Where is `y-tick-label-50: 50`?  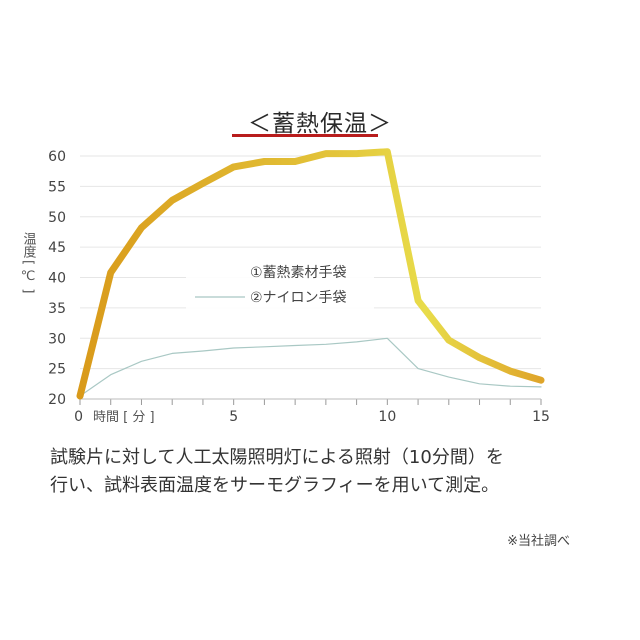
y-tick-label-50: 50 is located at coordinates (57, 218).